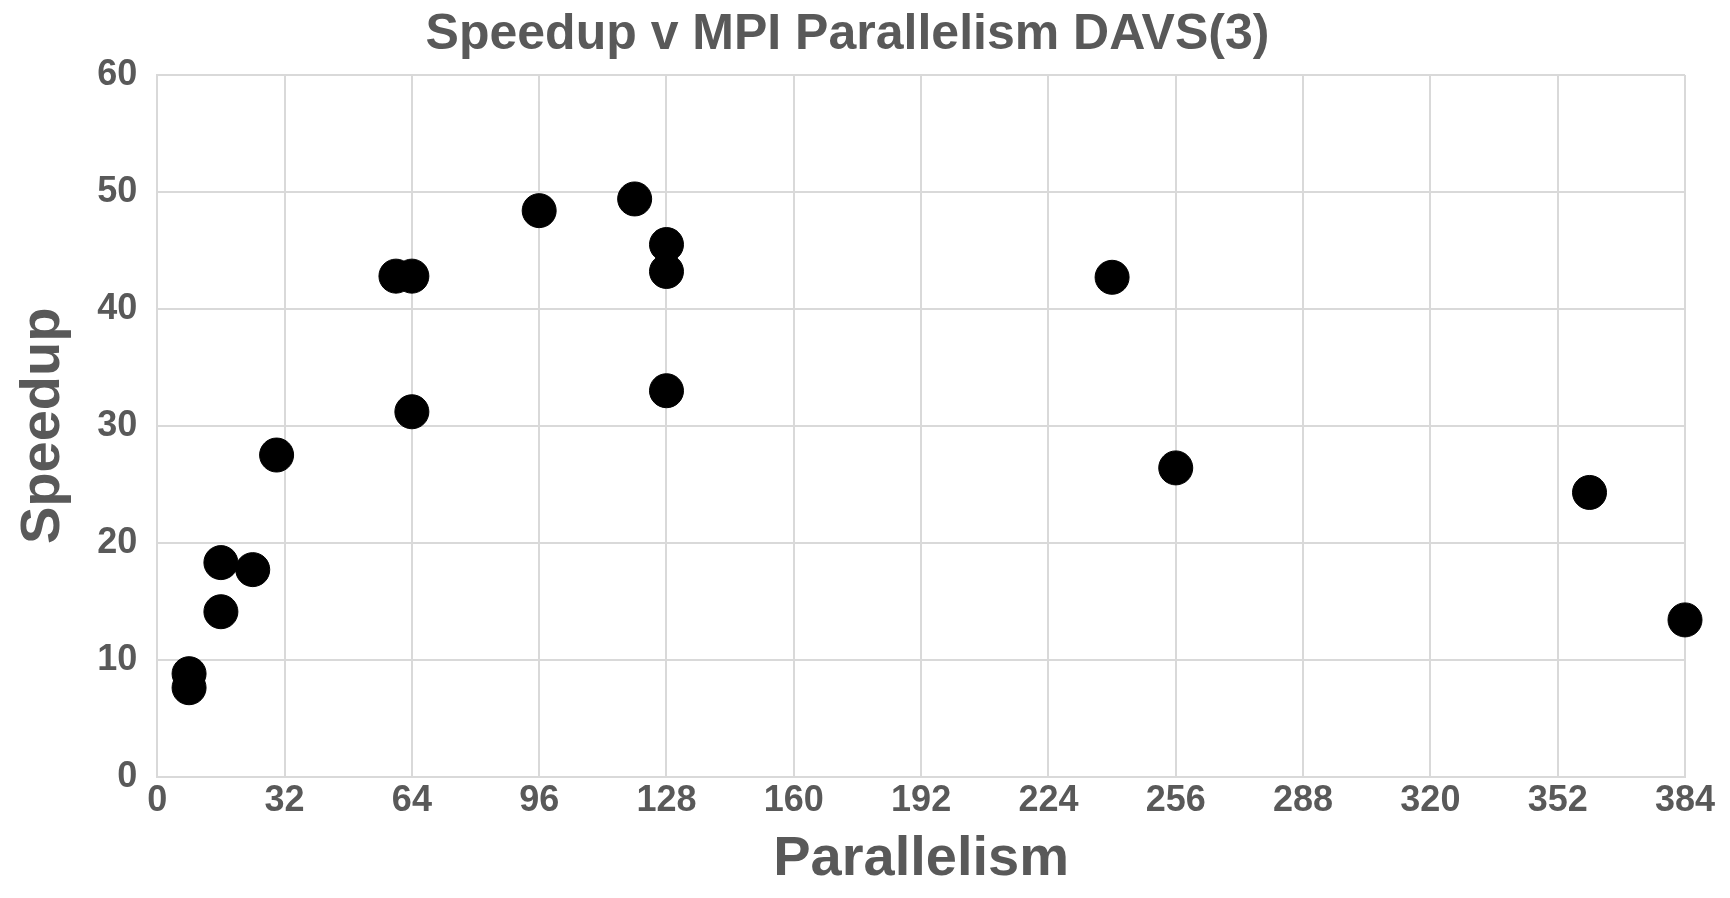  I want to click on x-tick-label: 96, so click(539, 799).